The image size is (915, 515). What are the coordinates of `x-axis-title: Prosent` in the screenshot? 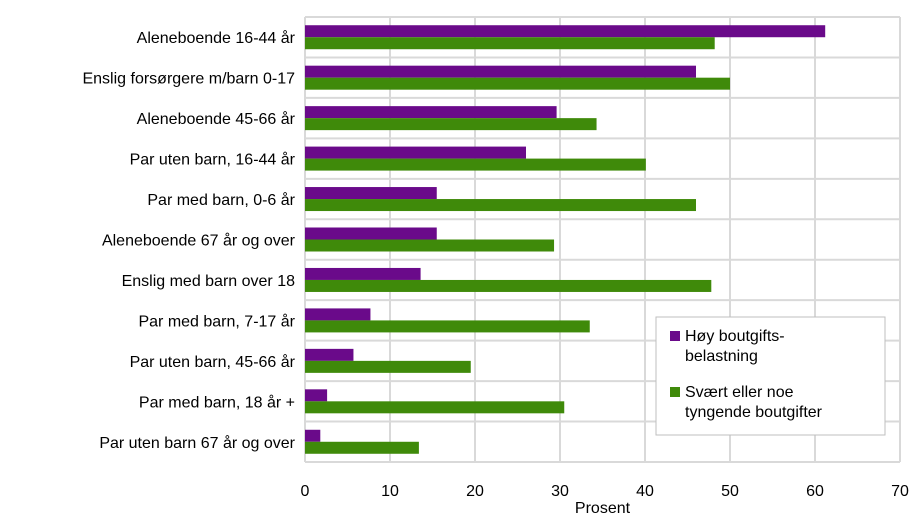 It's located at (603, 507).